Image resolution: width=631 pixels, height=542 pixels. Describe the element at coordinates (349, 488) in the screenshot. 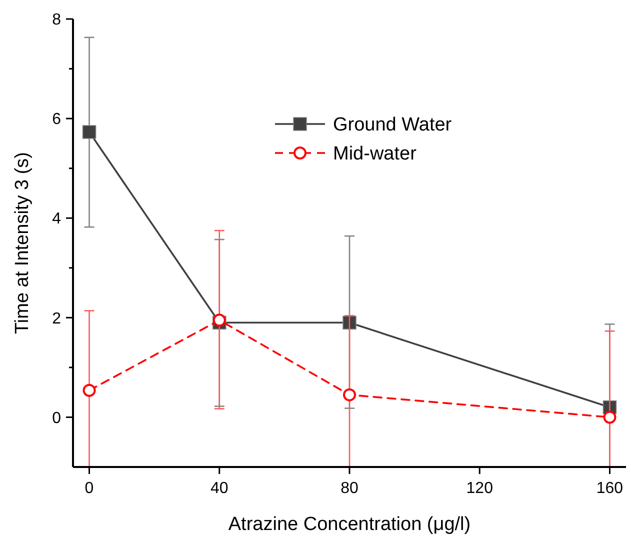

I see `x-tick-label: 80` at that location.